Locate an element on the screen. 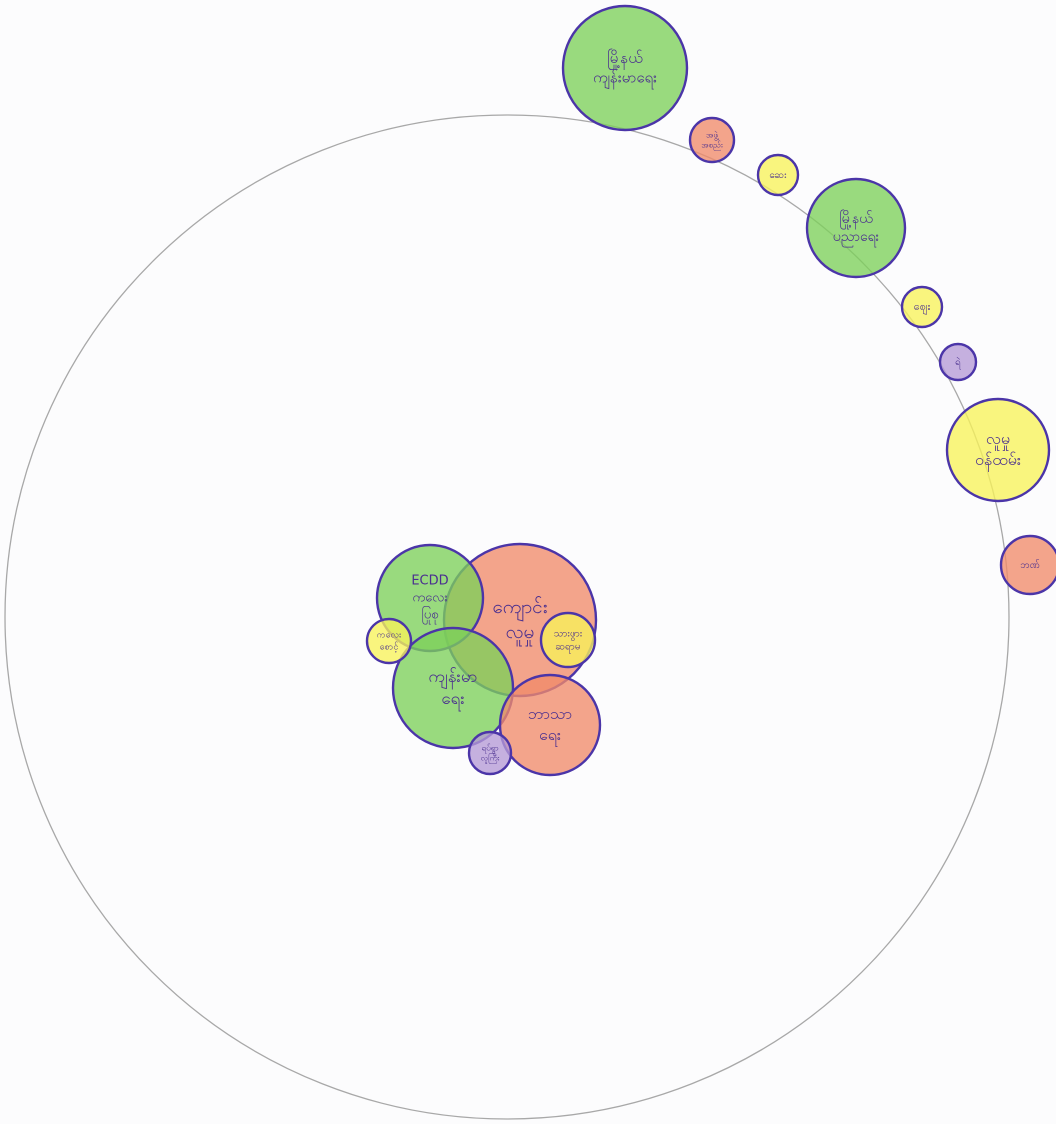 The height and width of the screenshot is (1124, 1056). bubble-circle-market is located at coordinates (922, 307).